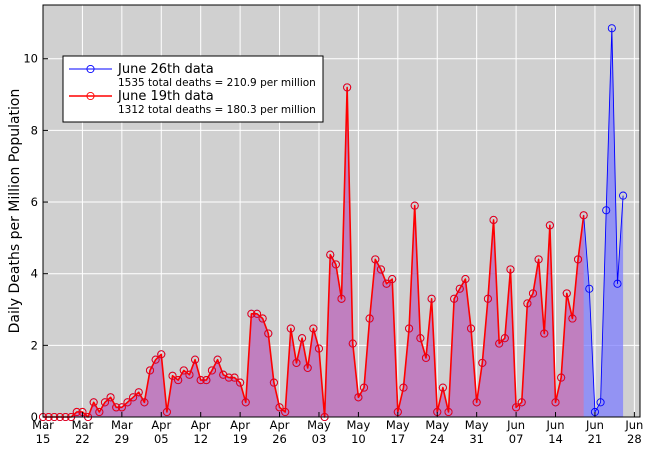 The image size is (649, 451). Describe the element at coordinates (217, 83) in the screenshot. I see `legend-subtitle-june-26: 1535 total deaths = 210.9 per million` at that location.